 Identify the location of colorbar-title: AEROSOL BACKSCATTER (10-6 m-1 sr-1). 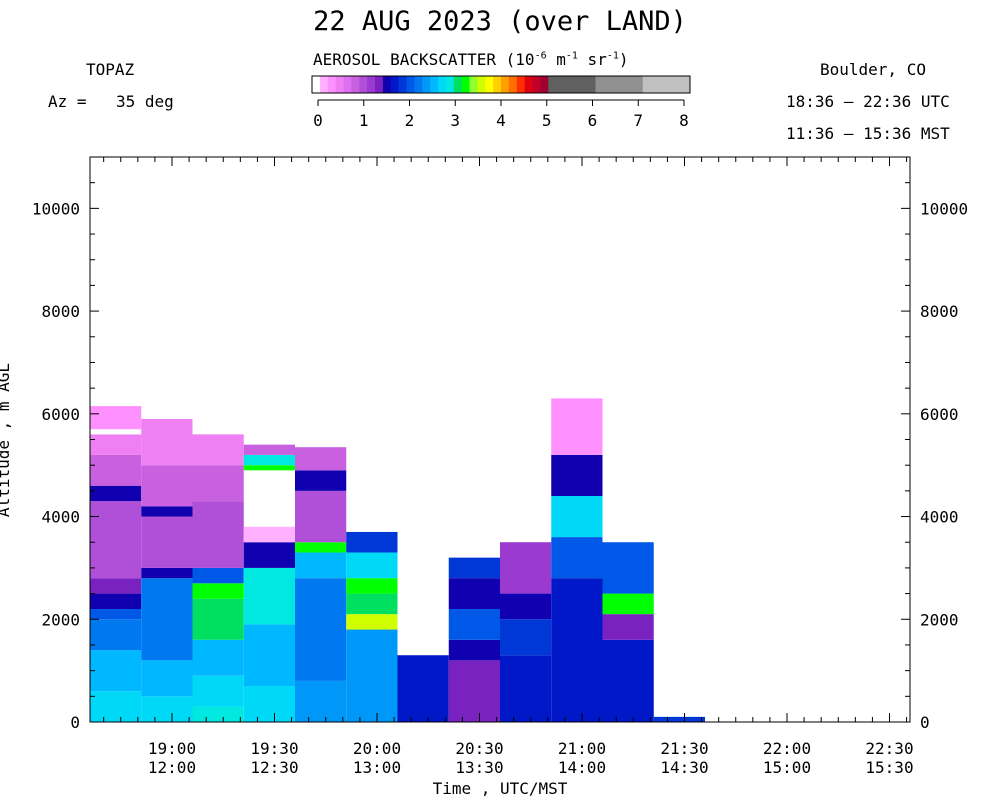
(471, 59).